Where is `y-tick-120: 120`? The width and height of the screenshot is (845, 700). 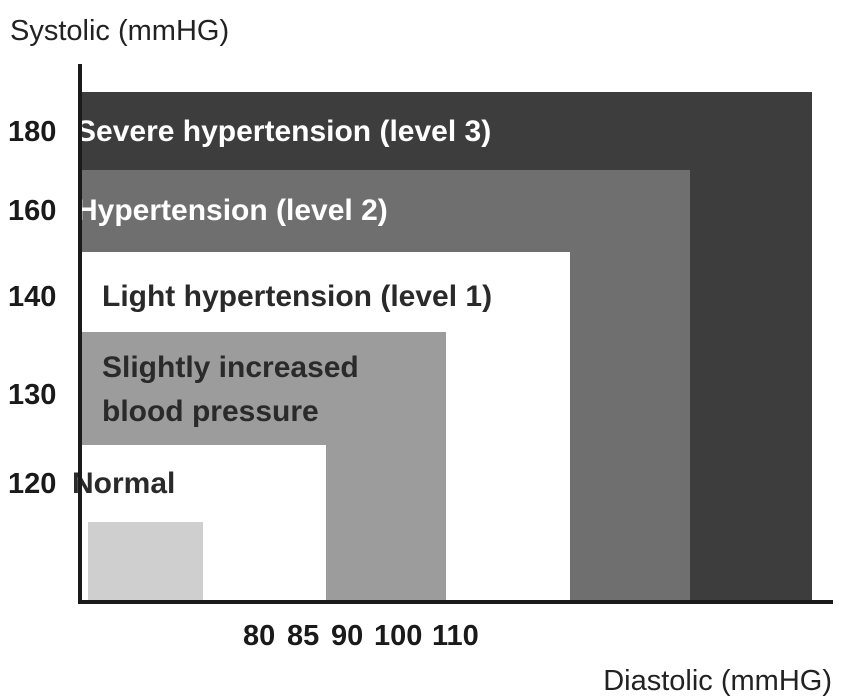
y-tick-120: 120 is located at coordinates (32, 484).